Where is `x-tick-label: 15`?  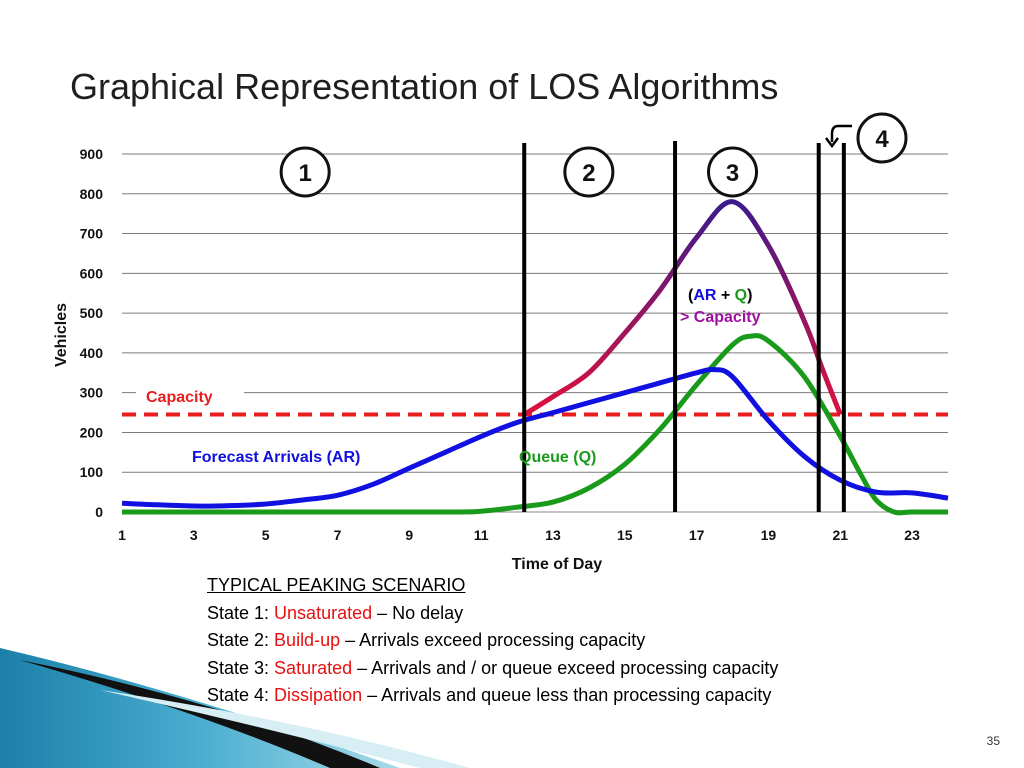 x-tick-label: 15 is located at coordinates (625, 535).